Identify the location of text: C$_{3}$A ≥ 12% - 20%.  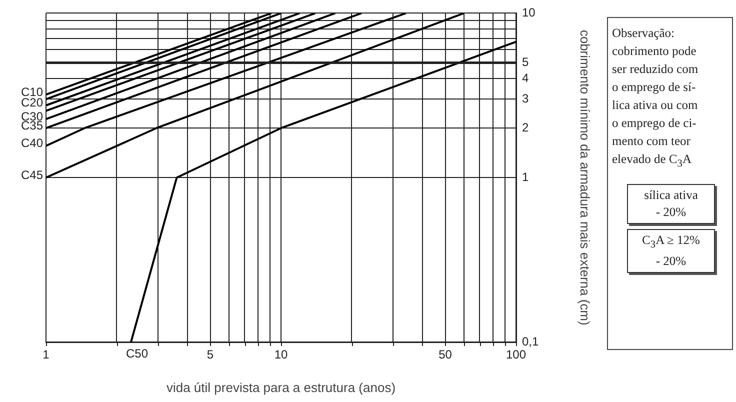
(671, 250).